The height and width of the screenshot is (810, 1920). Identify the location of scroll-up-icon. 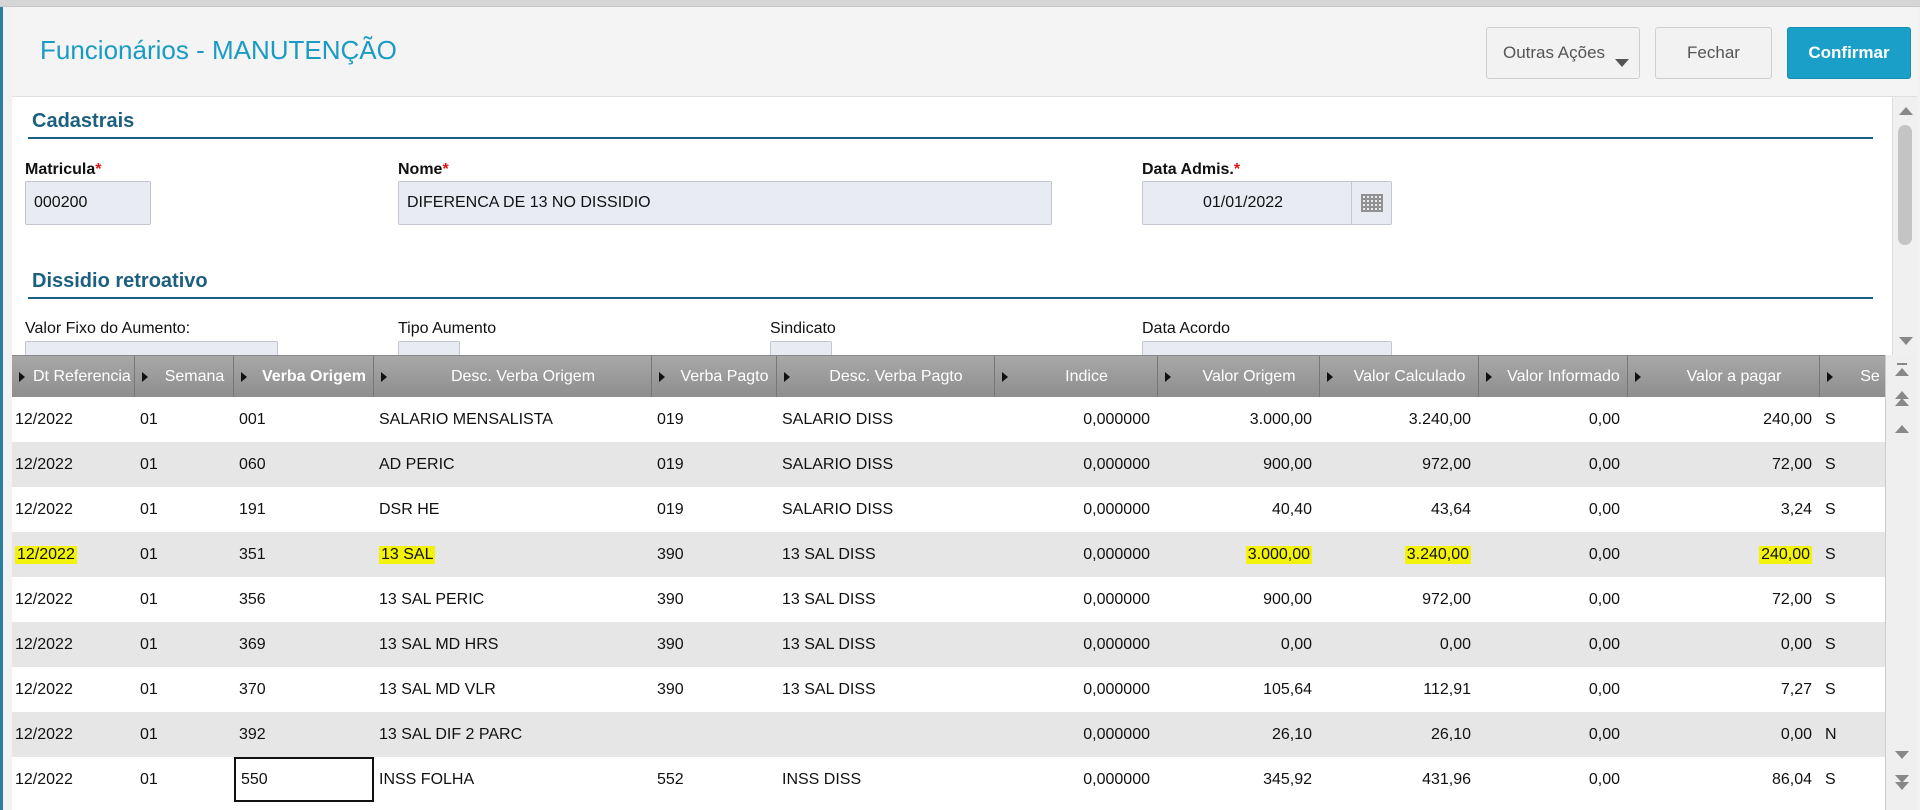
(1902, 429).